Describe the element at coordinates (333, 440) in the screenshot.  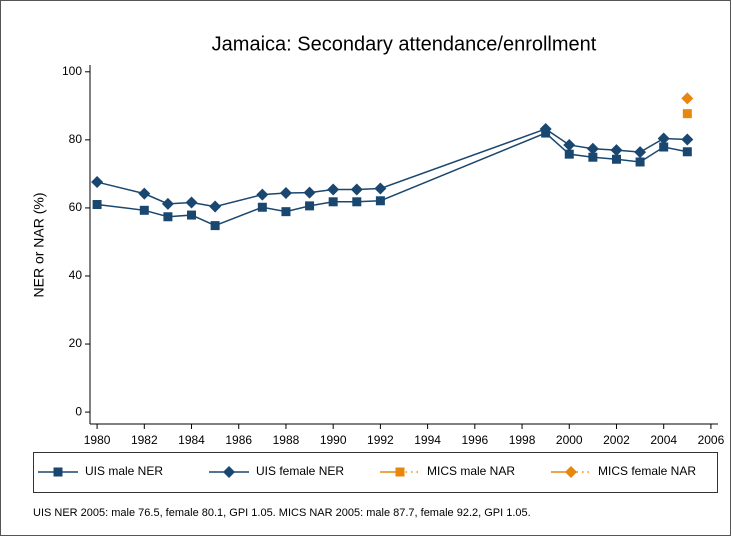
I see `x-tick-label: 1990` at that location.